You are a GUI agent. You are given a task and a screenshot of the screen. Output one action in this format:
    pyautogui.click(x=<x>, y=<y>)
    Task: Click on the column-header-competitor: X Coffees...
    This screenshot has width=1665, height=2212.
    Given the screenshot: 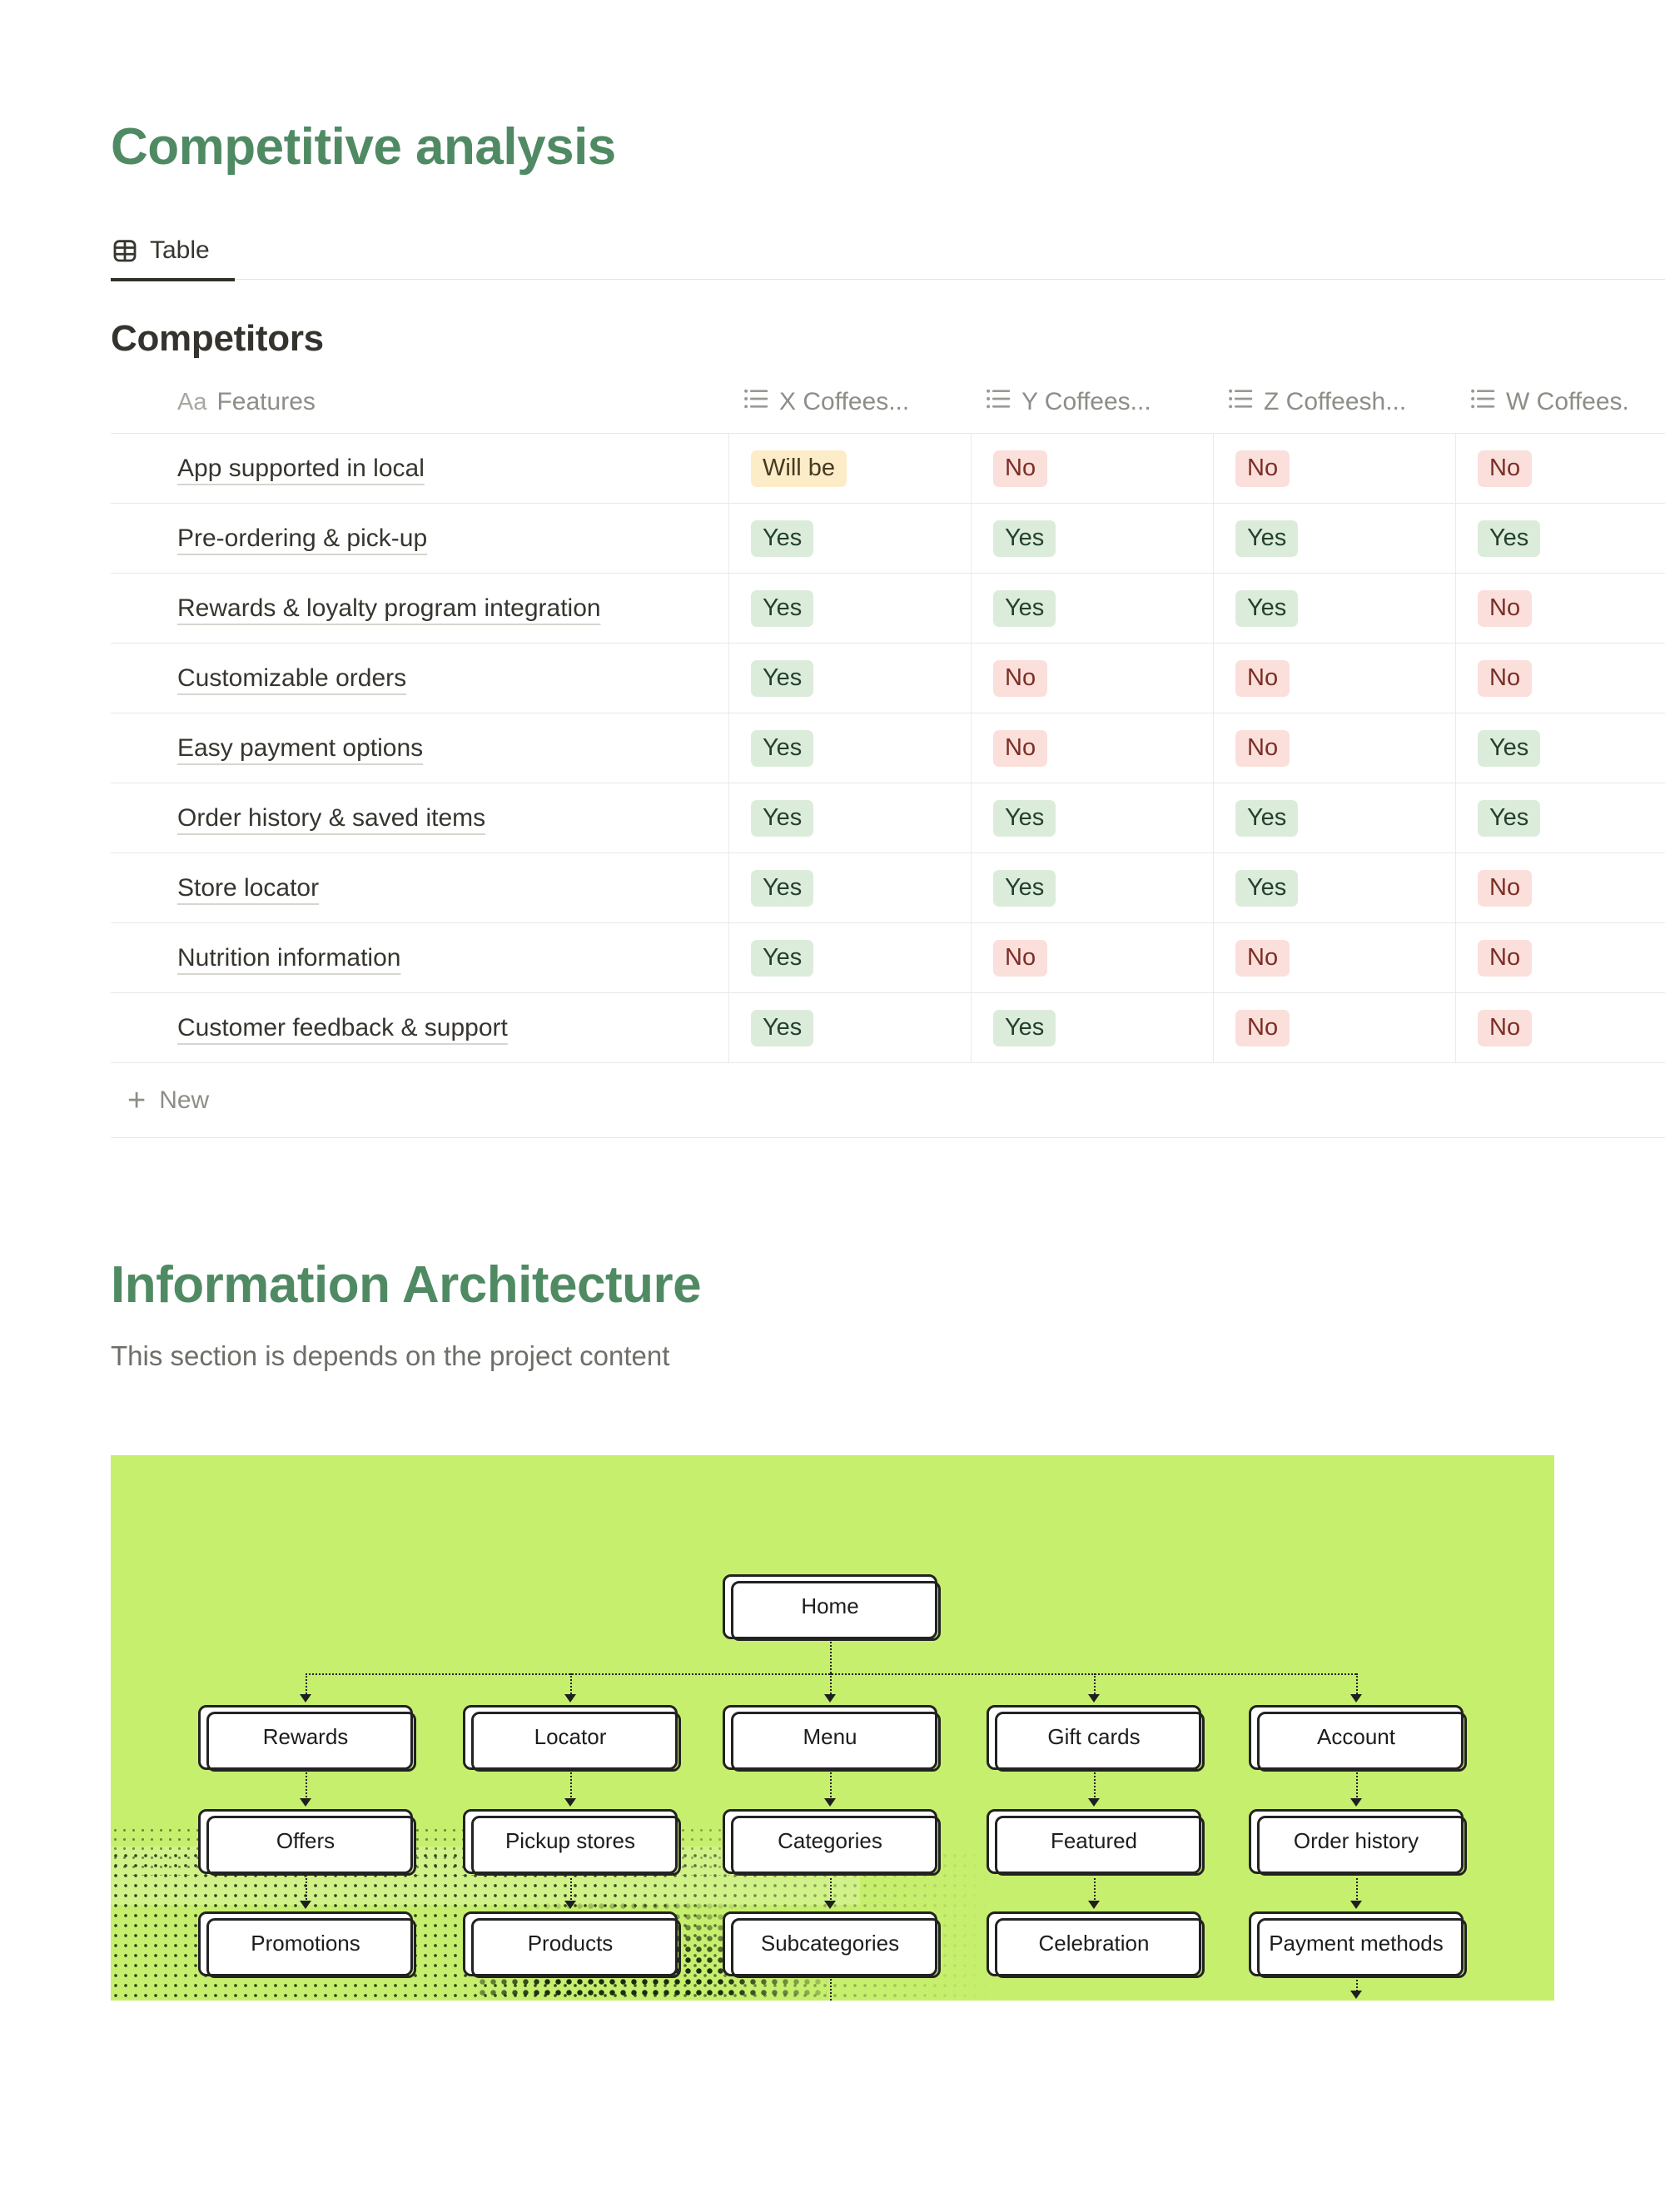 What is the action you would take?
    pyautogui.click(x=849, y=402)
    